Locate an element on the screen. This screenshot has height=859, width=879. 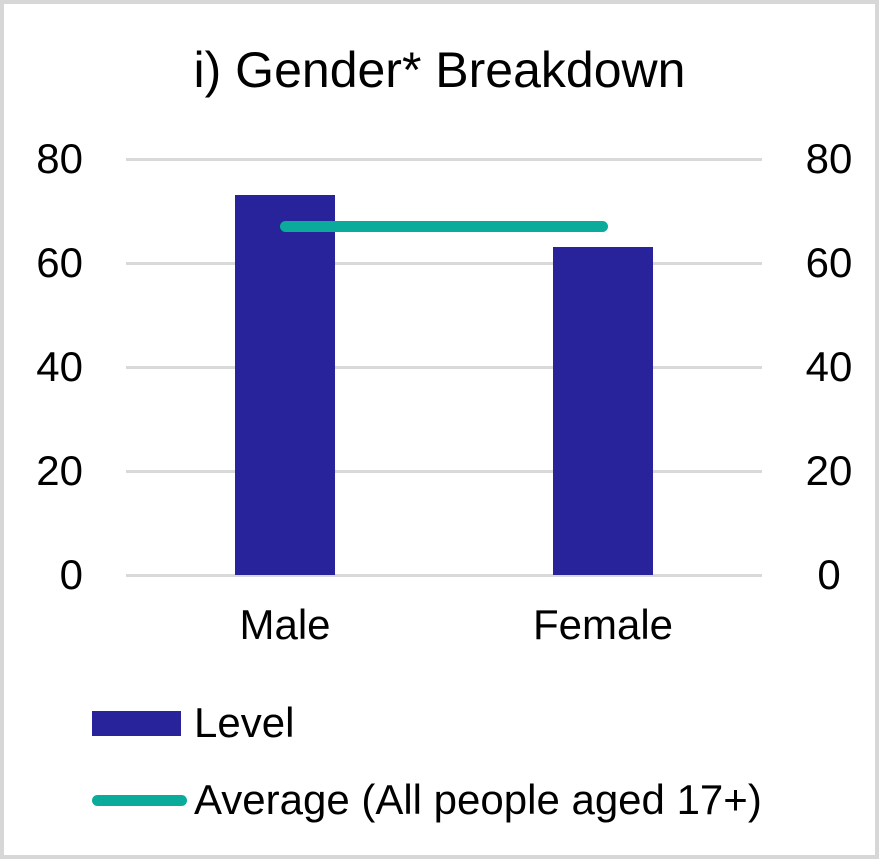
legend-label-level: Level is located at coordinates (244, 722).